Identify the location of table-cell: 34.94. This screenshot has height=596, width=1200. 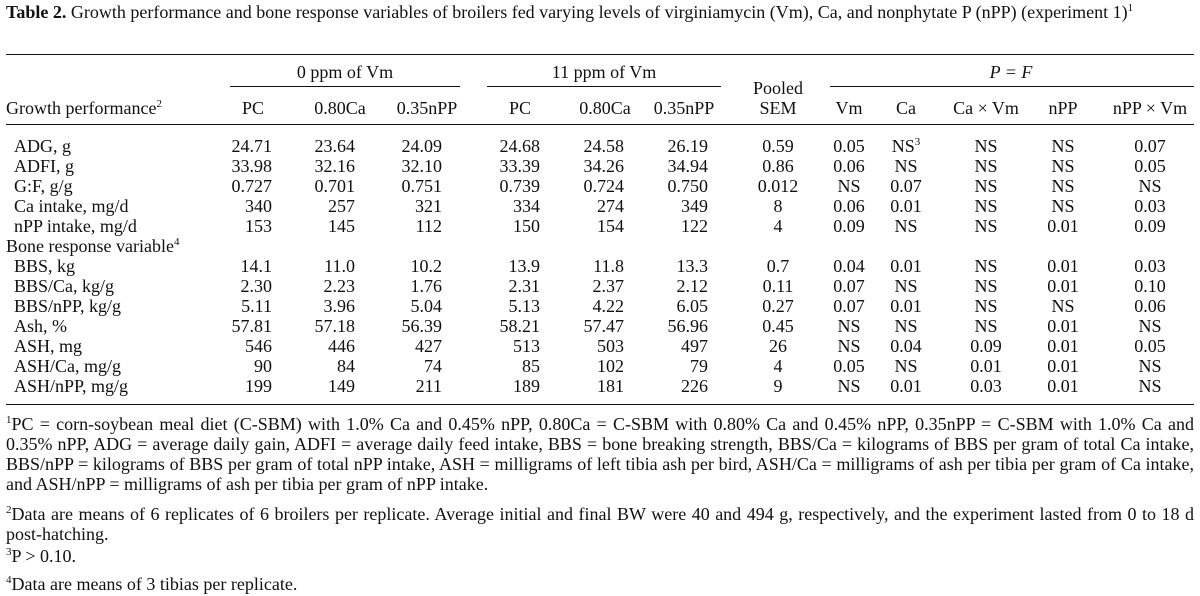
(688, 166).